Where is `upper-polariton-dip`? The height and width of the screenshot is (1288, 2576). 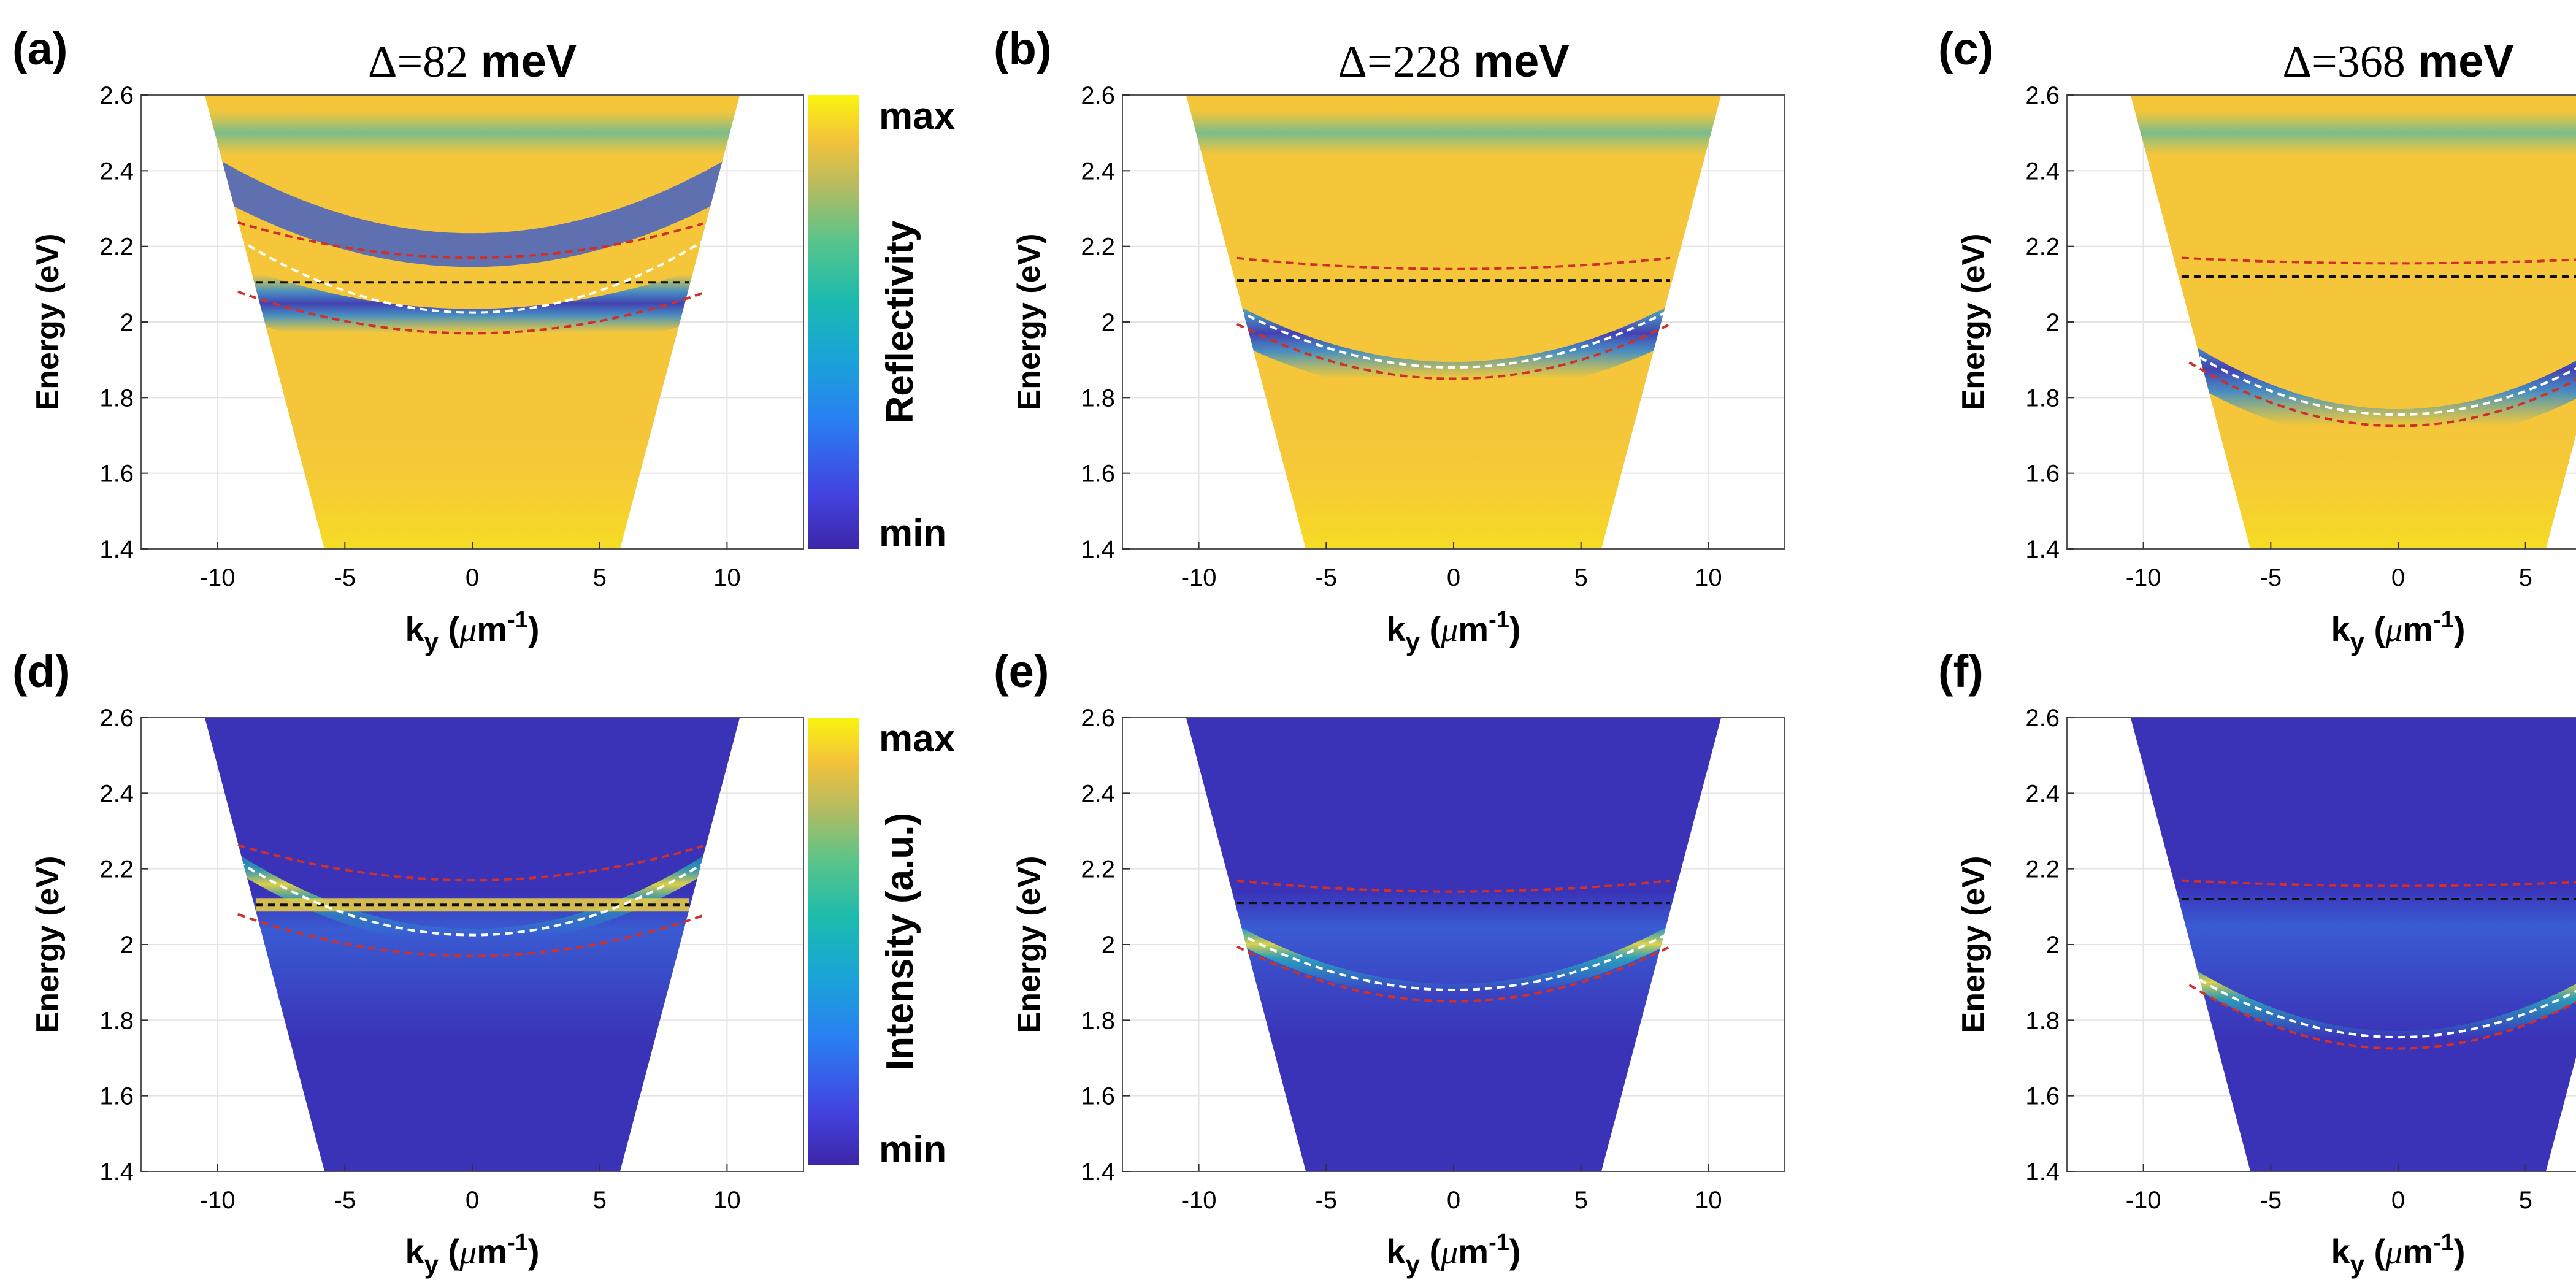
upper-polariton-dip is located at coordinates (472, 207).